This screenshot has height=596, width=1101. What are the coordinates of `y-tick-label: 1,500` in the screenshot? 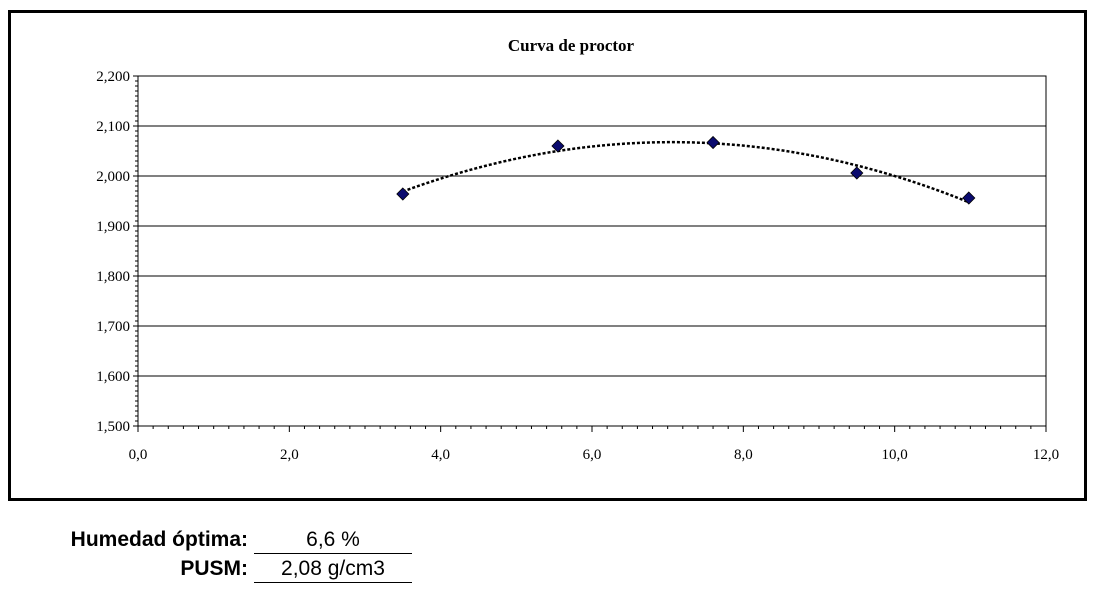 It's located at (113, 427).